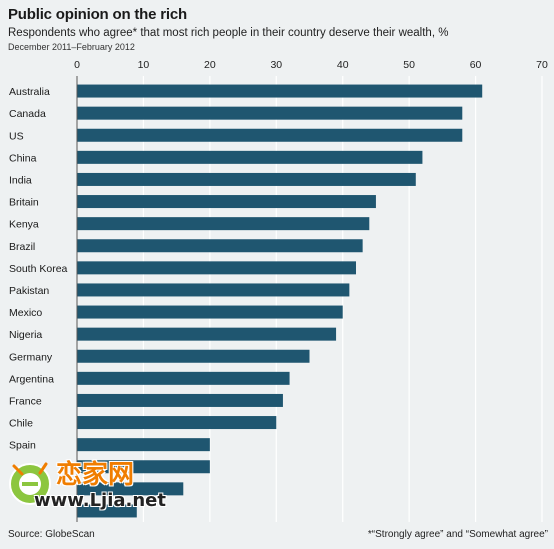 This screenshot has width=554, height=549. Describe the element at coordinates (30, 483) in the screenshot. I see `watermark-logo-icon` at that location.